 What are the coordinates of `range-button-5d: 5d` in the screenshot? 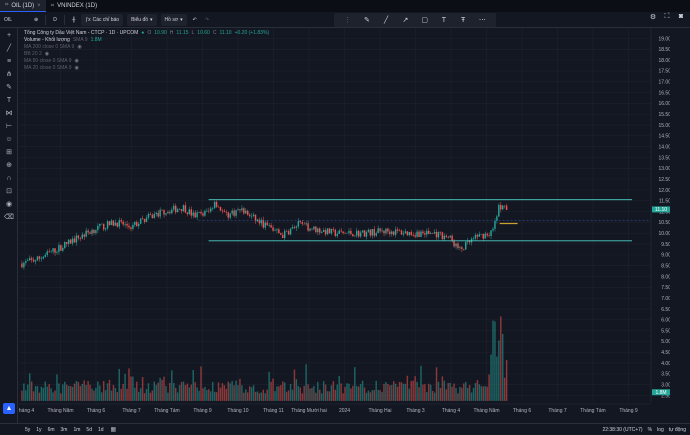 It's located at (89, 429).